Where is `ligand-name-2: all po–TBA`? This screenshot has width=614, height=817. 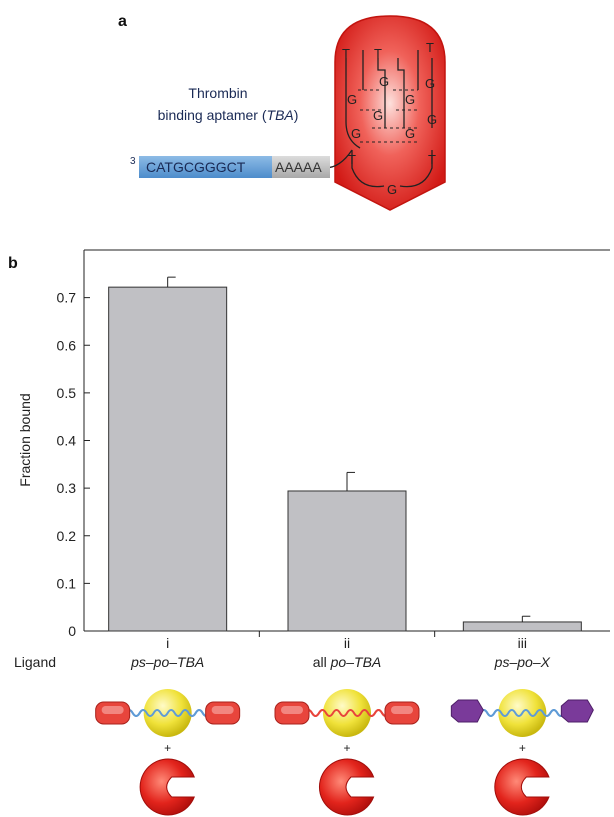 ligand-name-2: all po–TBA is located at coordinates (347, 662).